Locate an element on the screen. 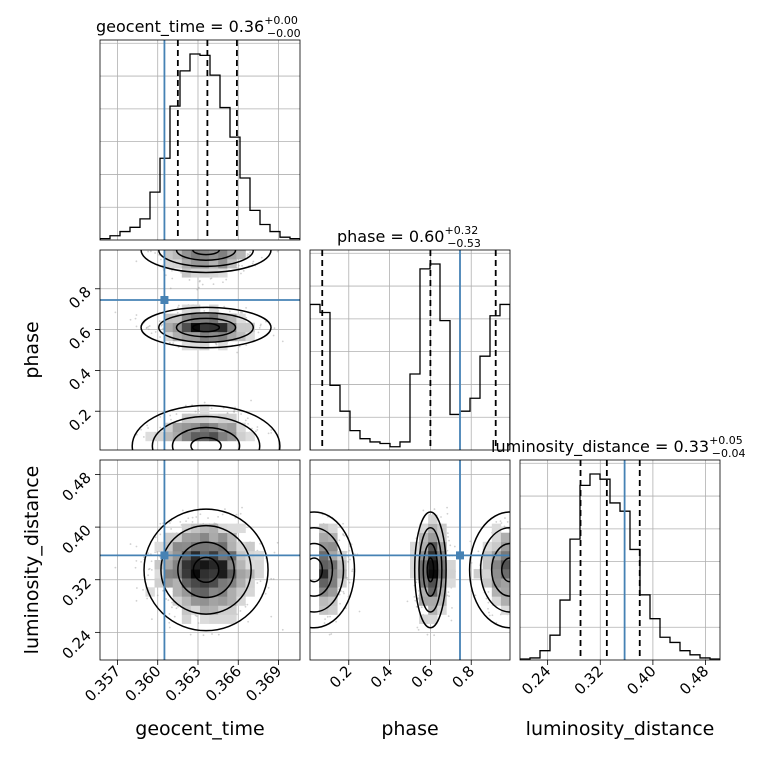 The image size is (760, 760). xlabel-phase: phase is located at coordinates (409, 729).